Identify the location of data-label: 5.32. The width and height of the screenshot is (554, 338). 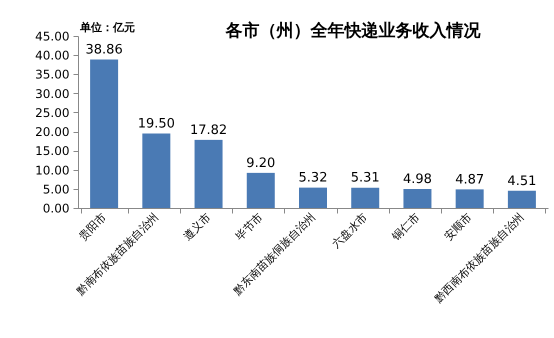
(313, 178).